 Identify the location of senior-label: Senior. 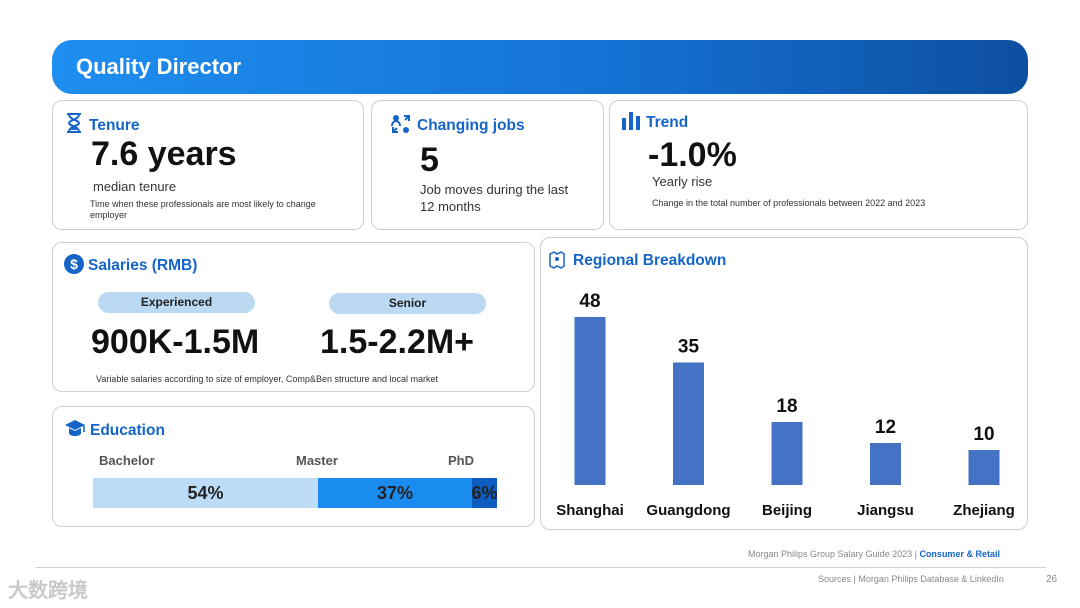
(407, 303).